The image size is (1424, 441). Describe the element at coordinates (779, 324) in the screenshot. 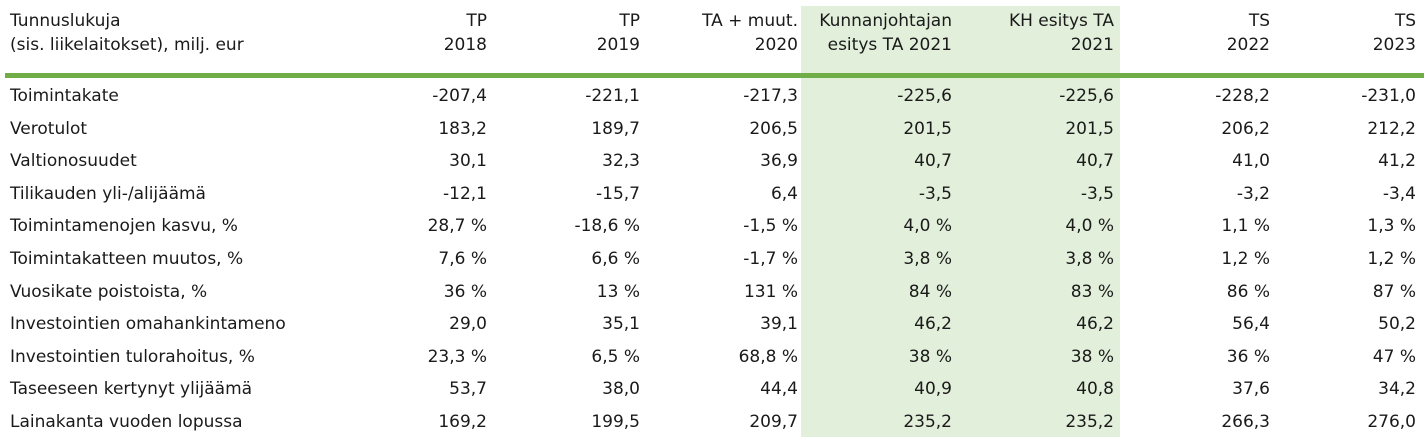

I see `table-cell: 39,1` at that location.